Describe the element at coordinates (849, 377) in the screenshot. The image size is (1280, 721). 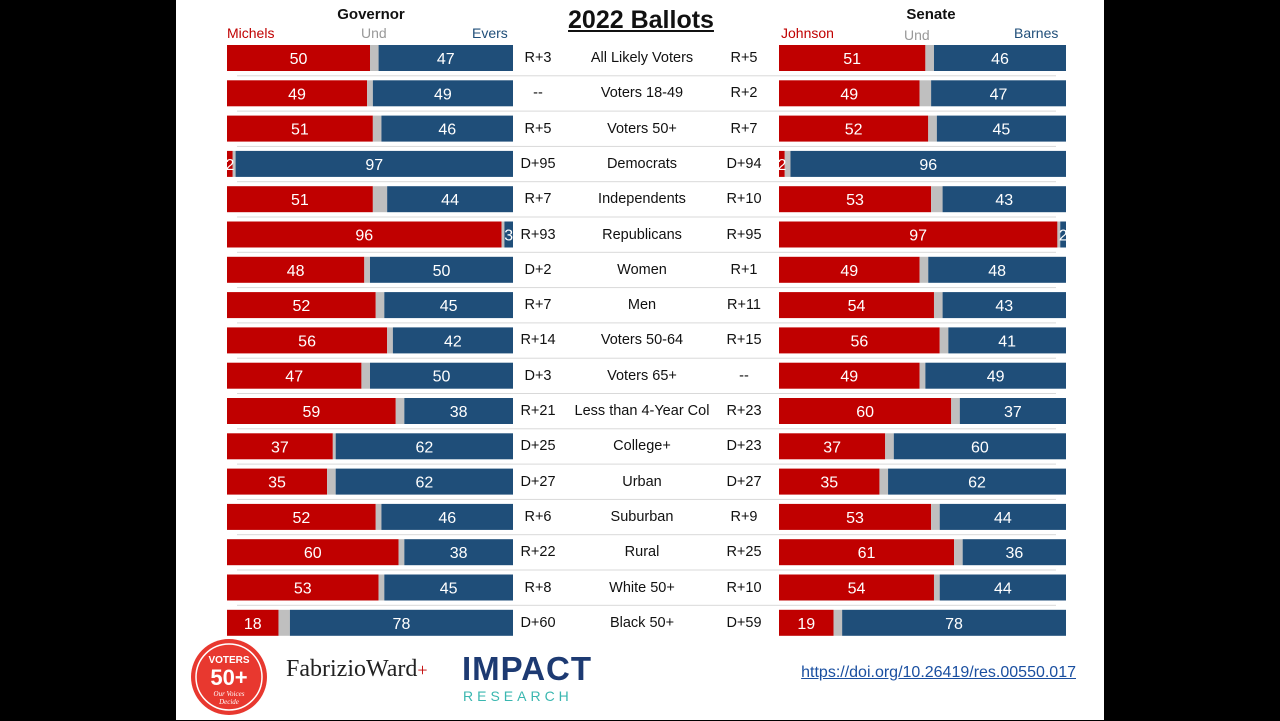
I see `senate-rep-value: 49` at that location.